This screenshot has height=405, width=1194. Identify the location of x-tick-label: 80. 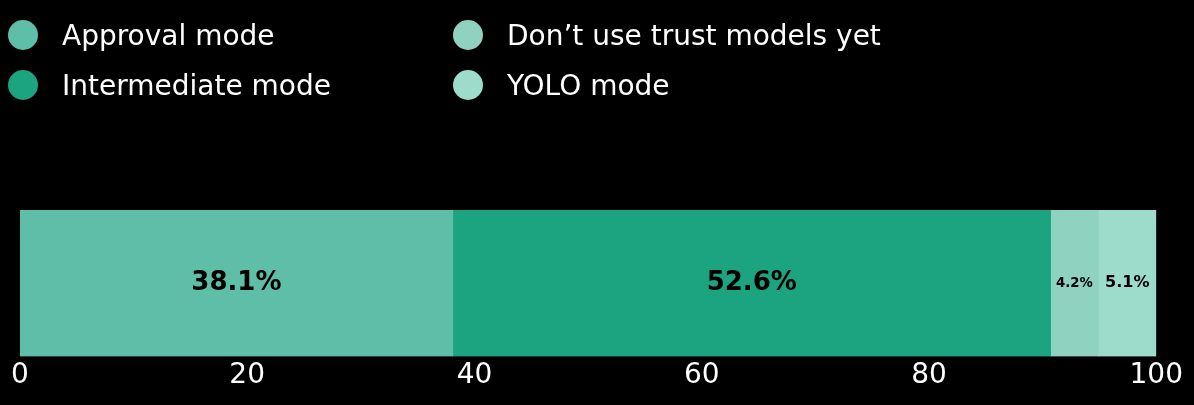
(929, 374).